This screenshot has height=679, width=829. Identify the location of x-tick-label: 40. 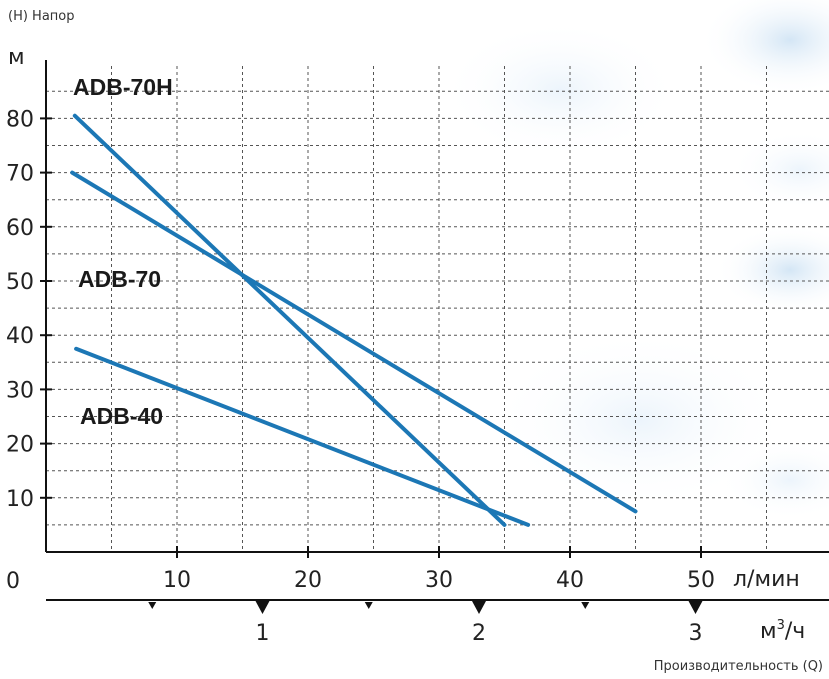
(570, 580).